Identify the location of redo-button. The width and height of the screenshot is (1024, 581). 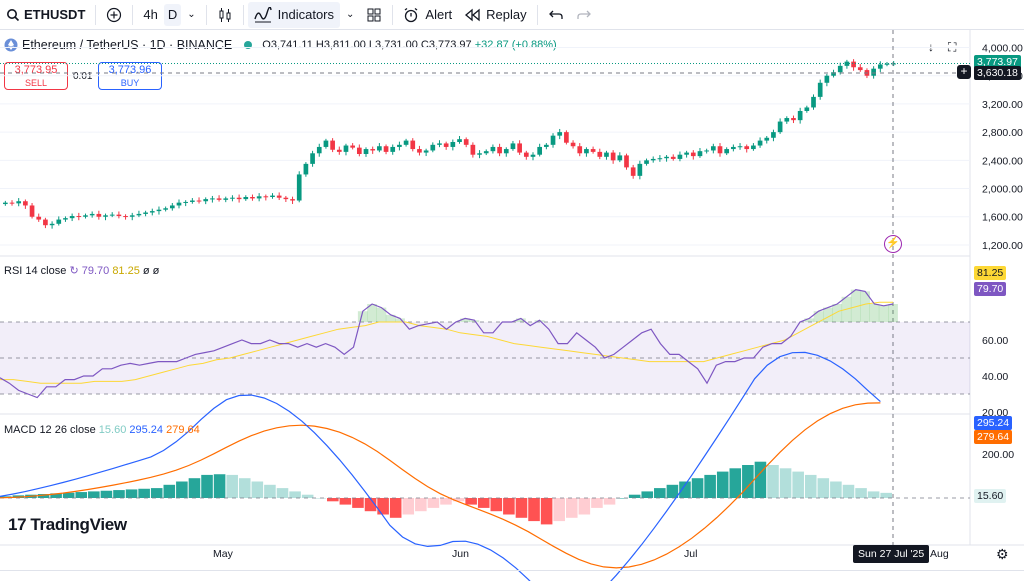
(584, 15).